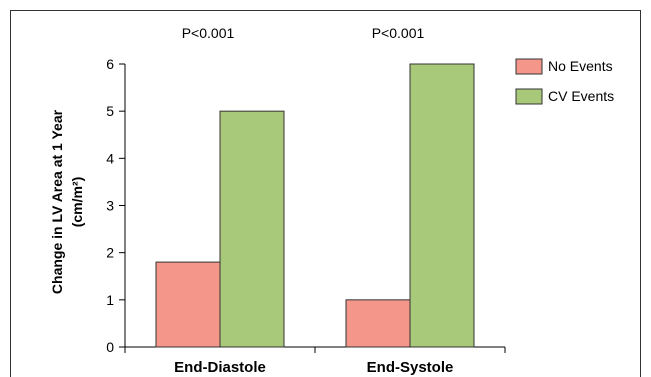 The image size is (651, 377). I want to click on legend: No Events CV Events, so click(564, 81).